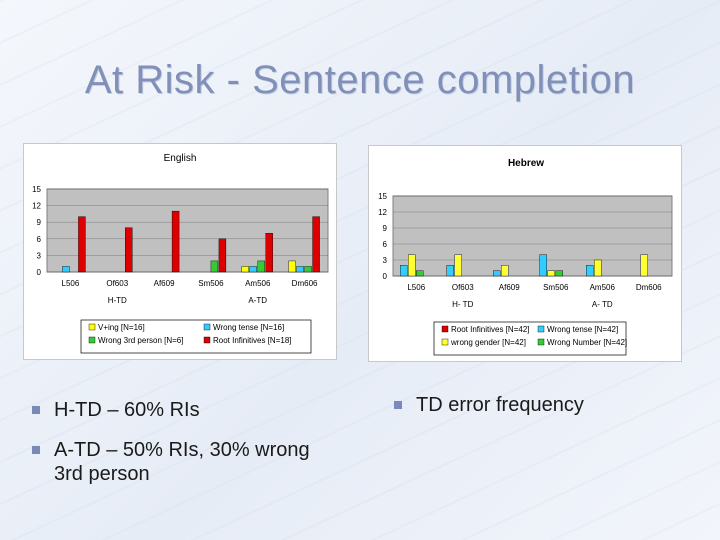 Image resolution: width=720 pixels, height=540 pixels. What do you see at coordinates (582, 329) in the screenshot?
I see `legend-label: Wrong tense [N=42]` at bounding box center [582, 329].